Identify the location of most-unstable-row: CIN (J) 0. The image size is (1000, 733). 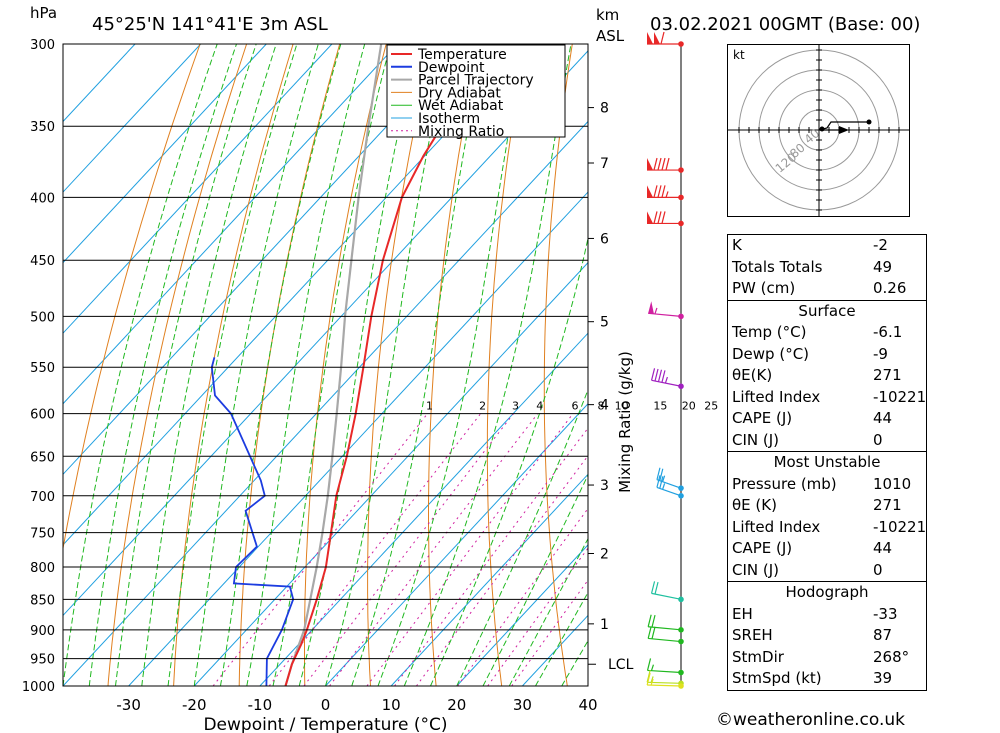
(827, 571).